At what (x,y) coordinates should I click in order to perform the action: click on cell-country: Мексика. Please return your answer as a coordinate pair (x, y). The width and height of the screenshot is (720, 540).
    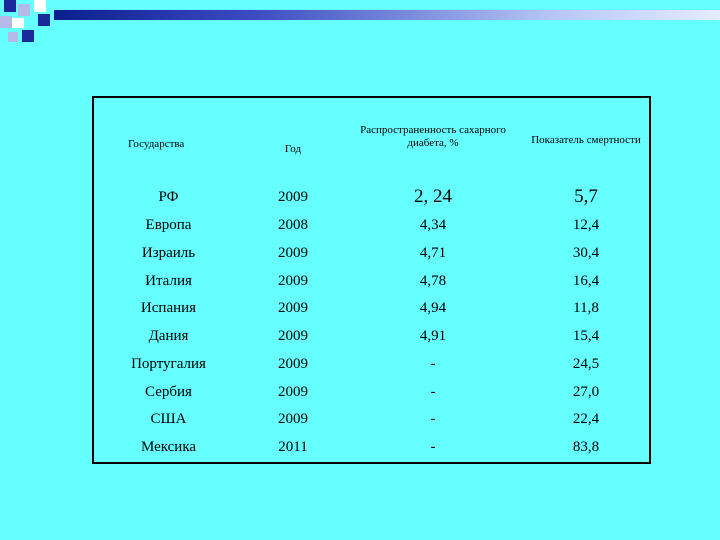
    Looking at the image, I should click on (168, 447).